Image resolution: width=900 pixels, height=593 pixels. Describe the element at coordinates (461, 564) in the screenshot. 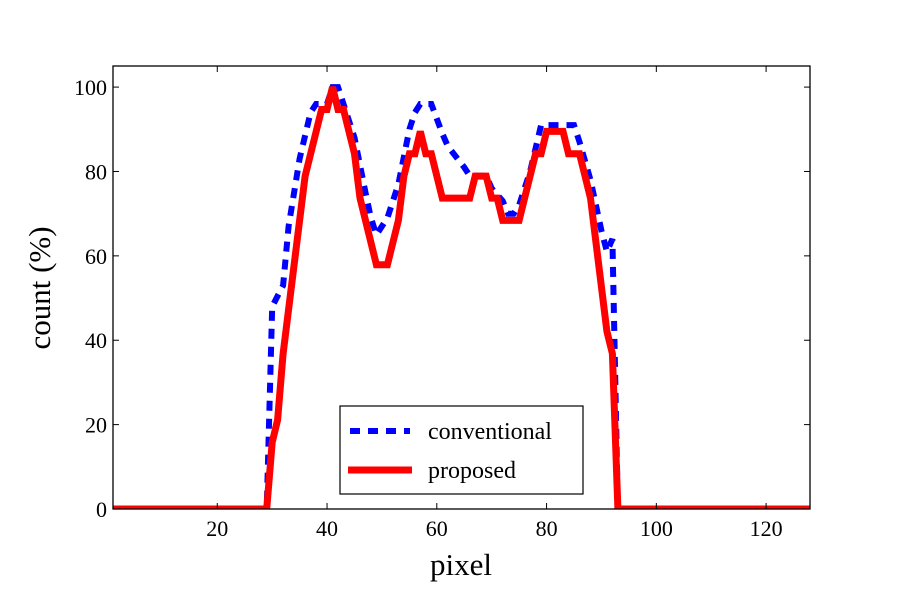

I see `x-axis-label: pixel` at that location.